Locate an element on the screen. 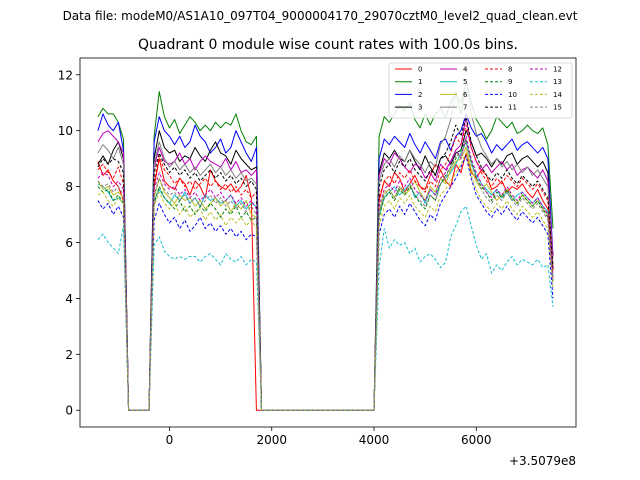  legend-label-1: 1 is located at coordinates (420, 82).